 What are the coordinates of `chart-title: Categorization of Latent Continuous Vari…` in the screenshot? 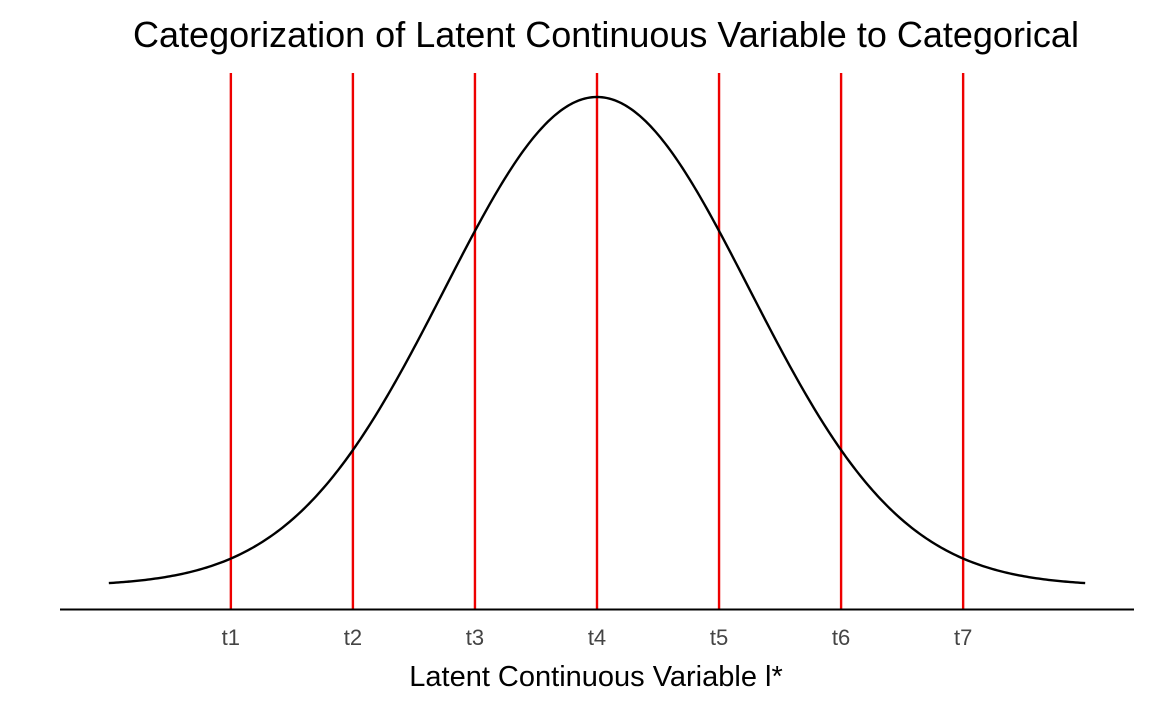 It's located at (606, 34).